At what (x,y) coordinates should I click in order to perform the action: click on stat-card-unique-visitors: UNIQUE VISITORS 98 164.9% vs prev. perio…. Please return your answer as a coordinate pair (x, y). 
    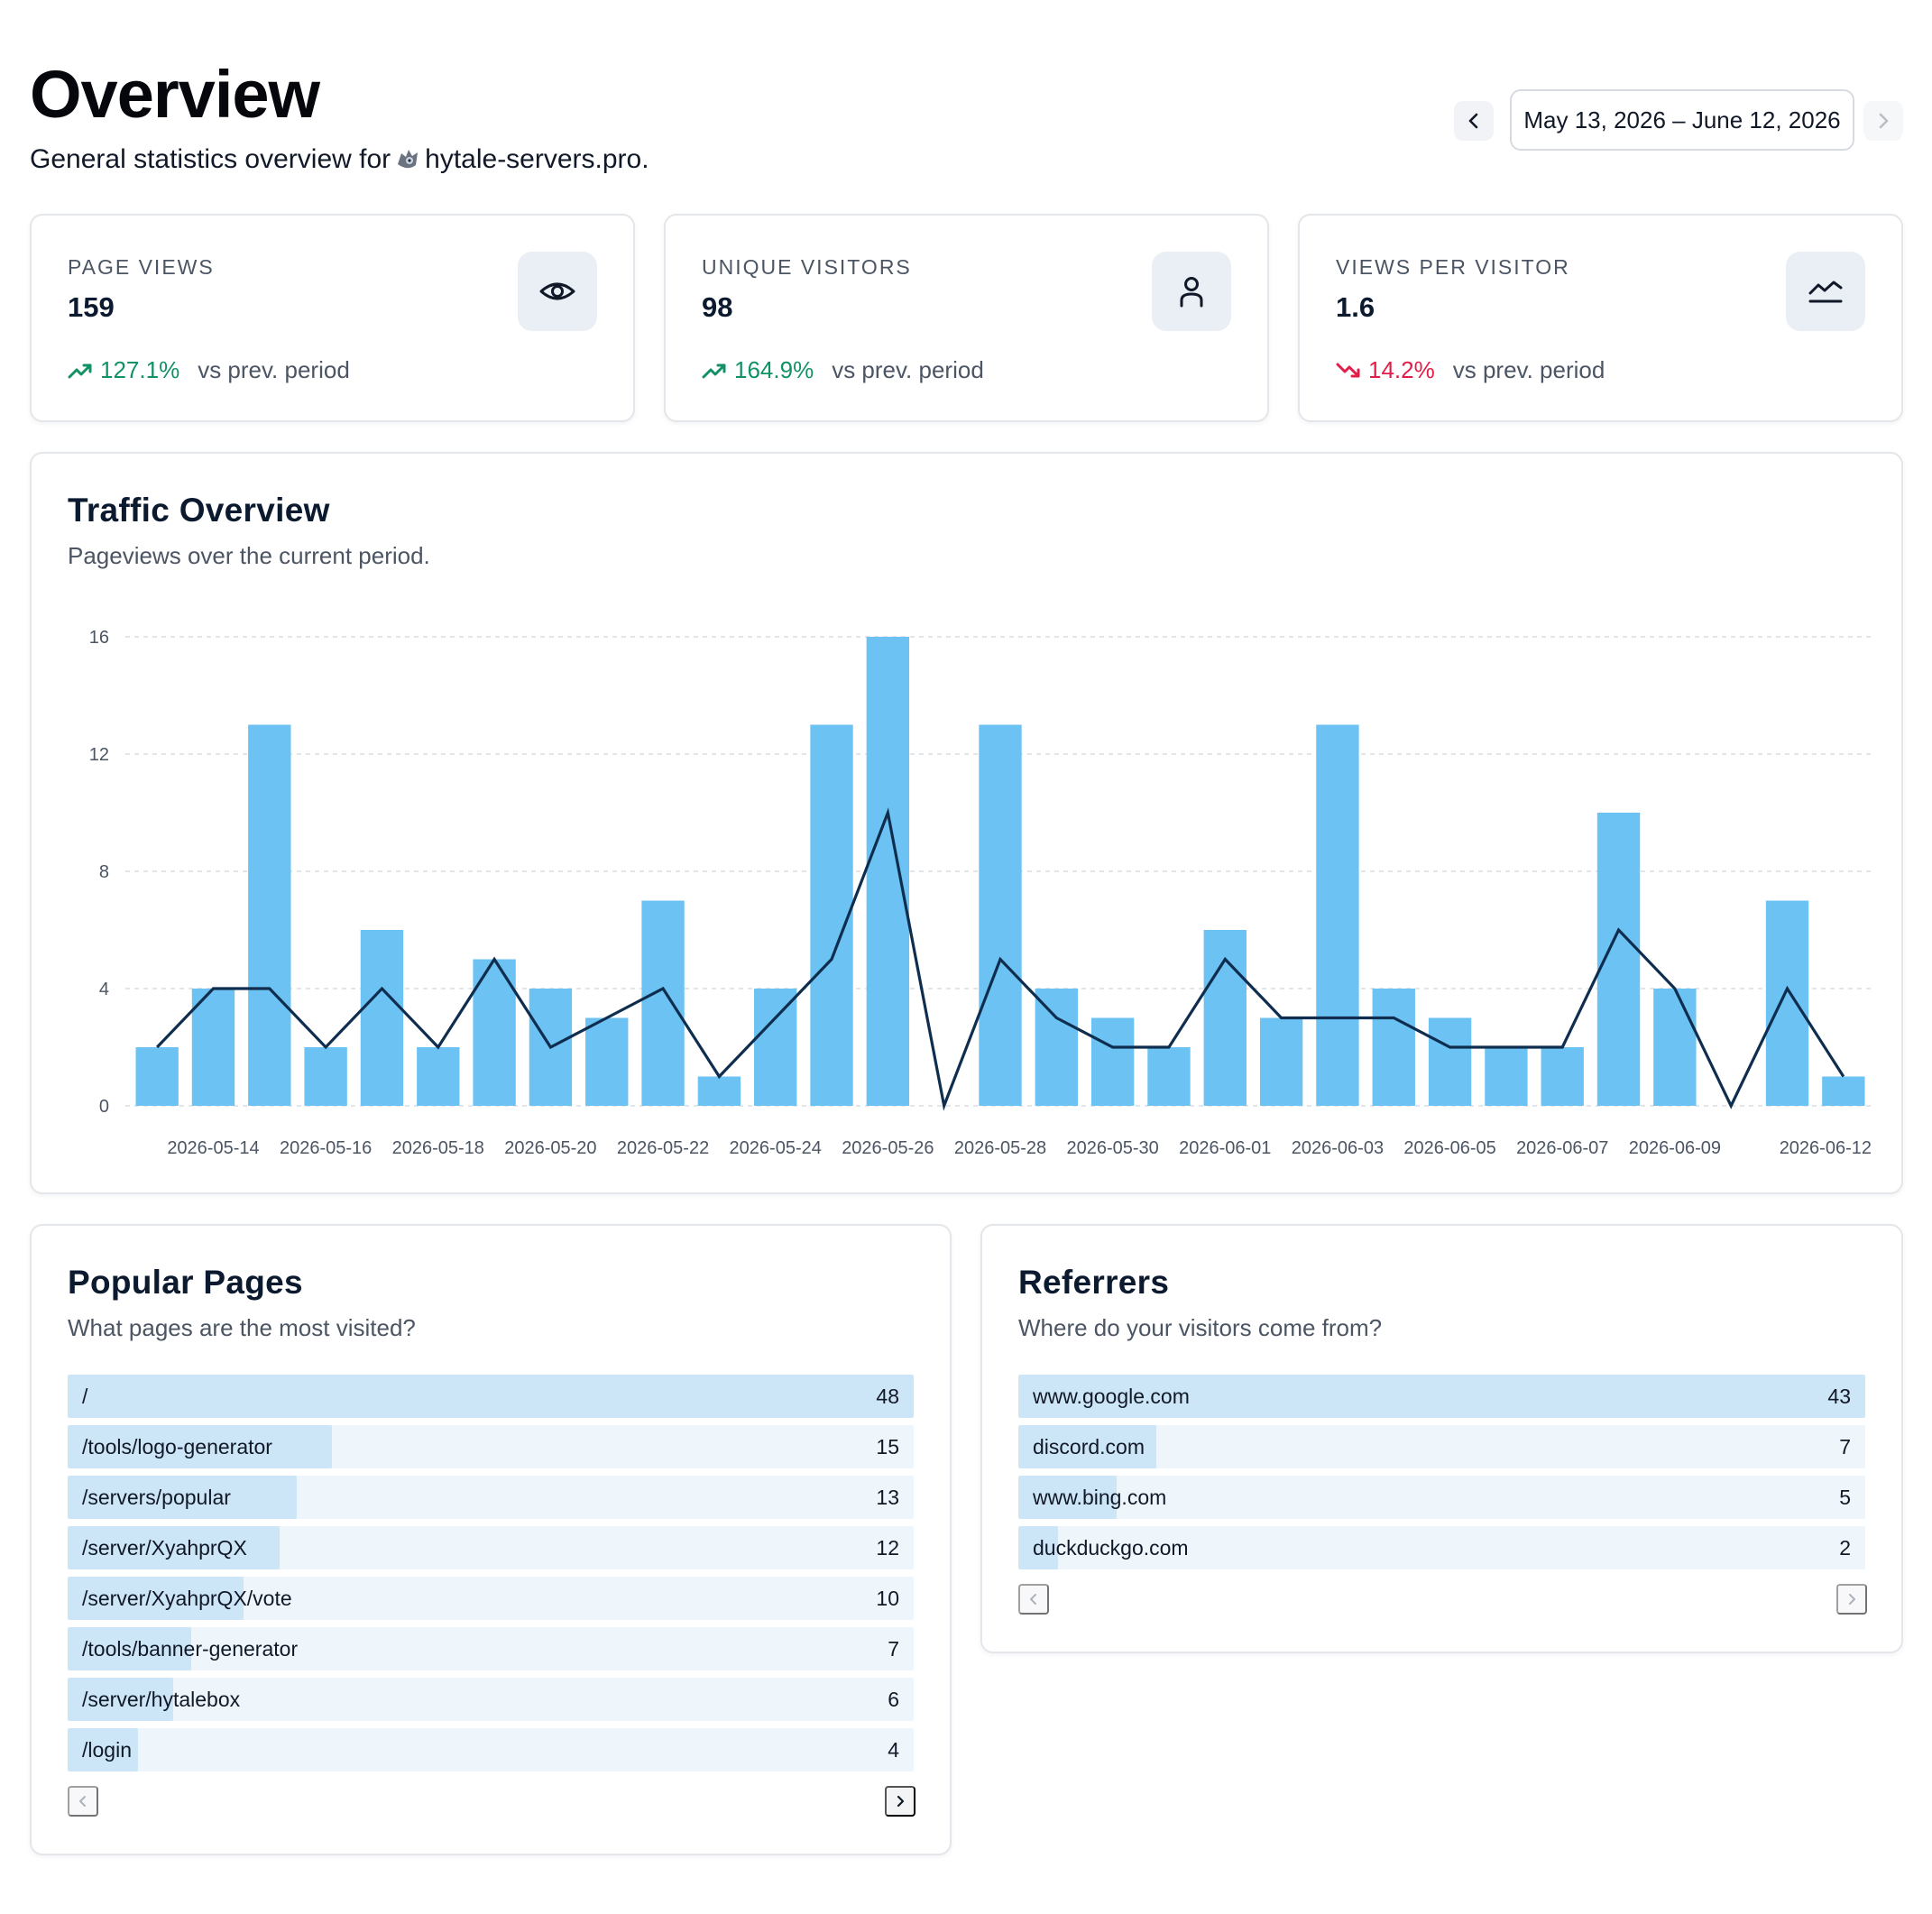
    Looking at the image, I should click on (966, 318).